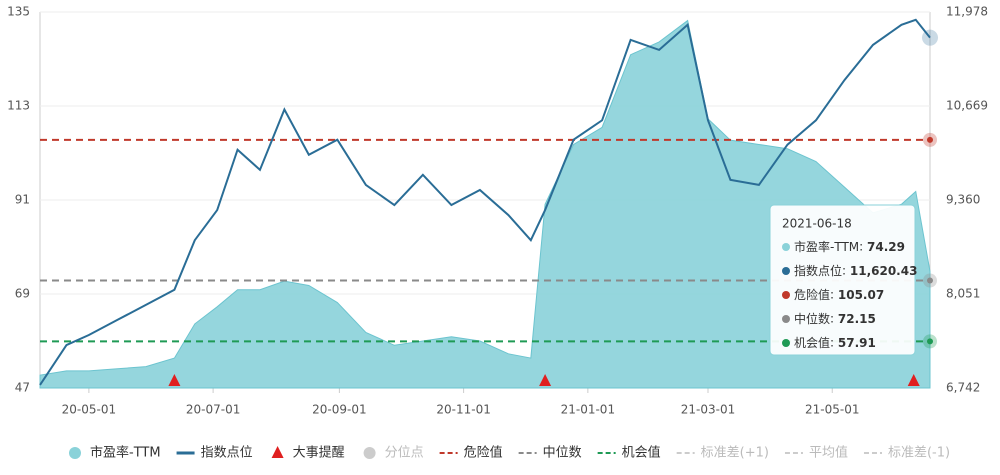 Image resolution: width=1000 pixels, height=475 pixels. I want to click on tooltip-name: 指数点位, so click(818, 270).